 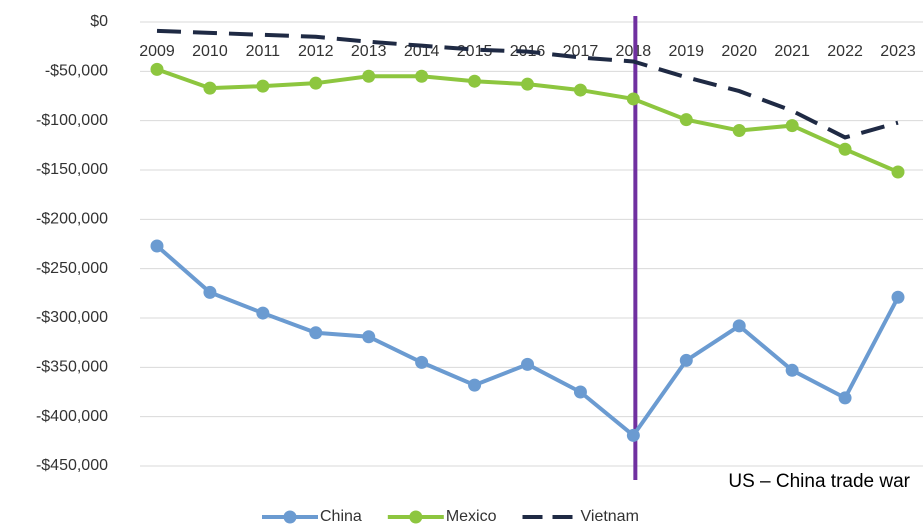 What do you see at coordinates (210, 51) in the screenshot?
I see `x-tick-label: 2010` at bounding box center [210, 51].